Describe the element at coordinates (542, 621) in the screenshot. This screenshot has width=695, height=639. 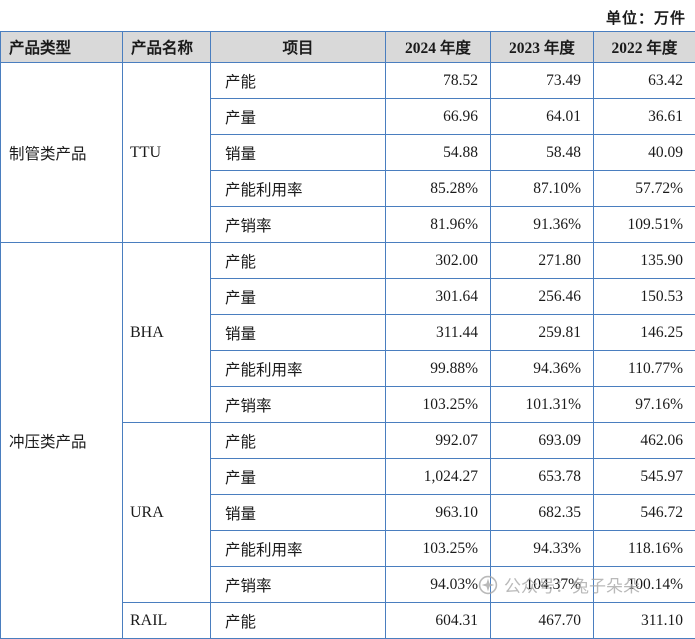
I see `value-cell: 467.70` at that location.